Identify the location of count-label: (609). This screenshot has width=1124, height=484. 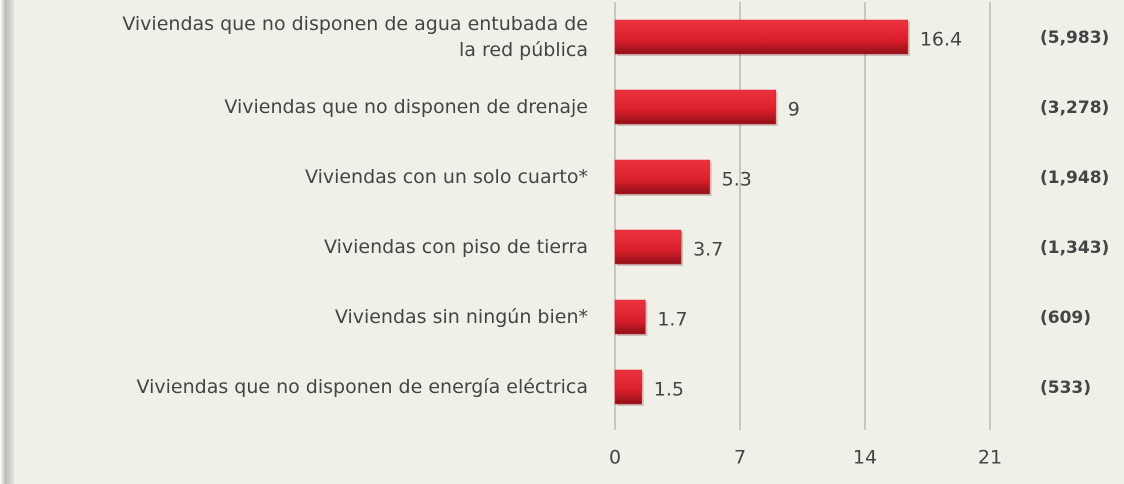
(1065, 318).